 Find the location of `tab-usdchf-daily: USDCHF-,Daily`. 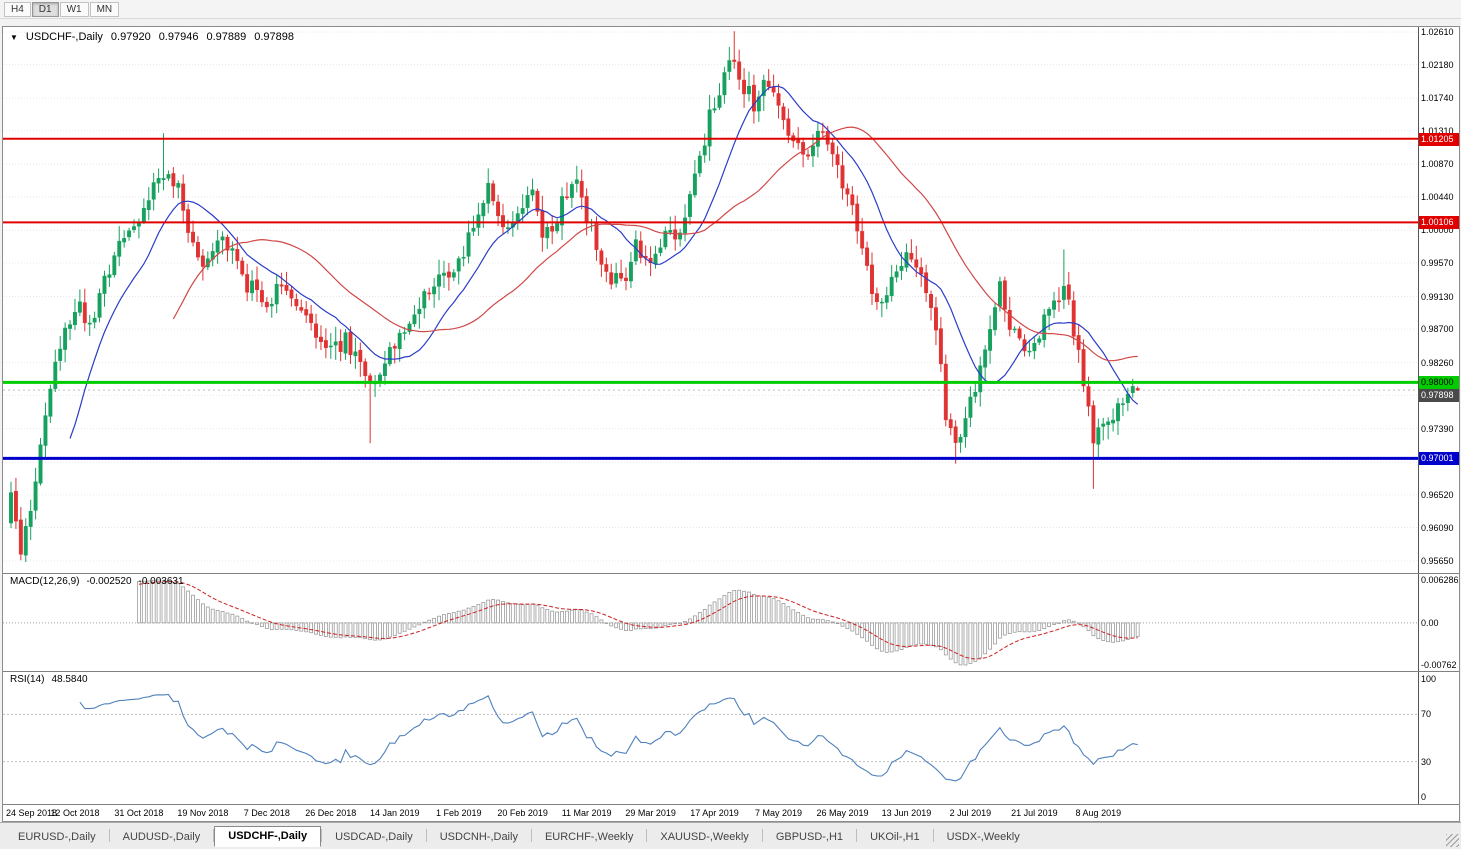

tab-usdchf-daily: USDCHF-,Daily is located at coordinates (268, 836).